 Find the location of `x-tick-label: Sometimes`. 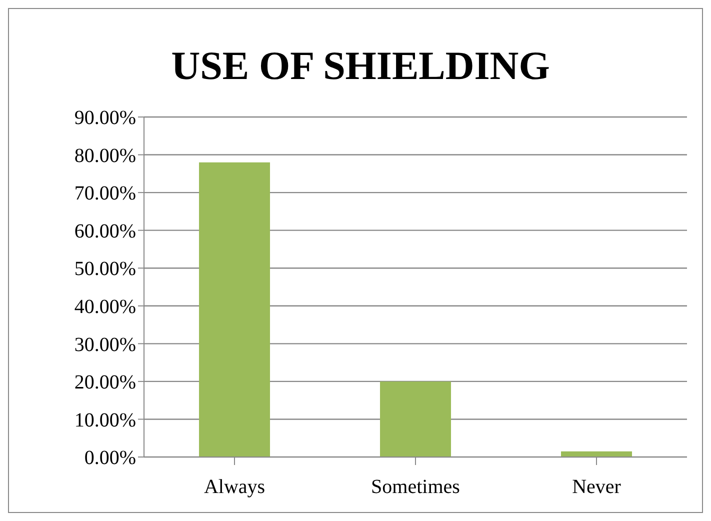

x-tick-label: Sometimes is located at coordinates (415, 487).